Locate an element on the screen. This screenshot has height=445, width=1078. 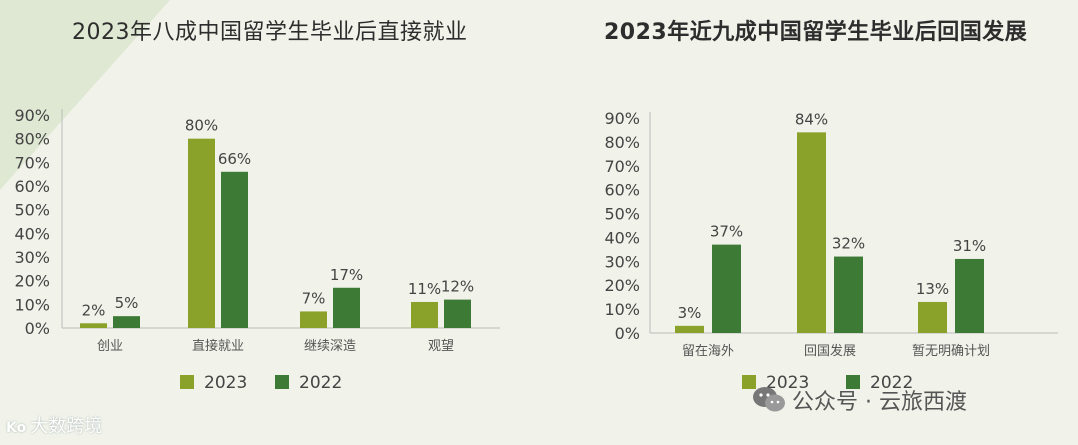
data-label: 13% is located at coordinates (932, 289).